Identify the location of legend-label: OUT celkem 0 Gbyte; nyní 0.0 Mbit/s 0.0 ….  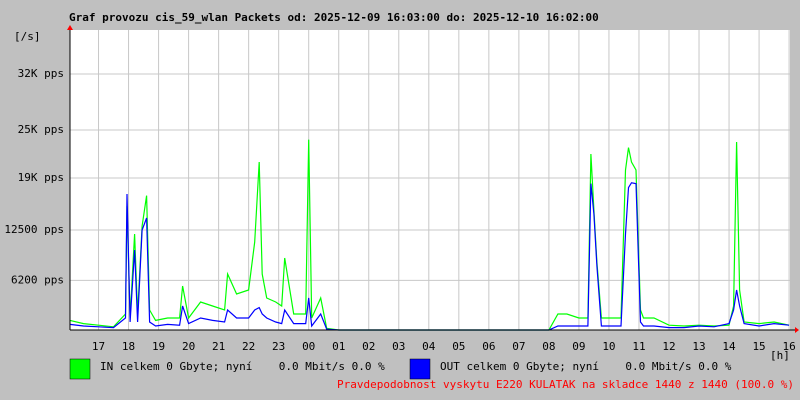
(586, 366).